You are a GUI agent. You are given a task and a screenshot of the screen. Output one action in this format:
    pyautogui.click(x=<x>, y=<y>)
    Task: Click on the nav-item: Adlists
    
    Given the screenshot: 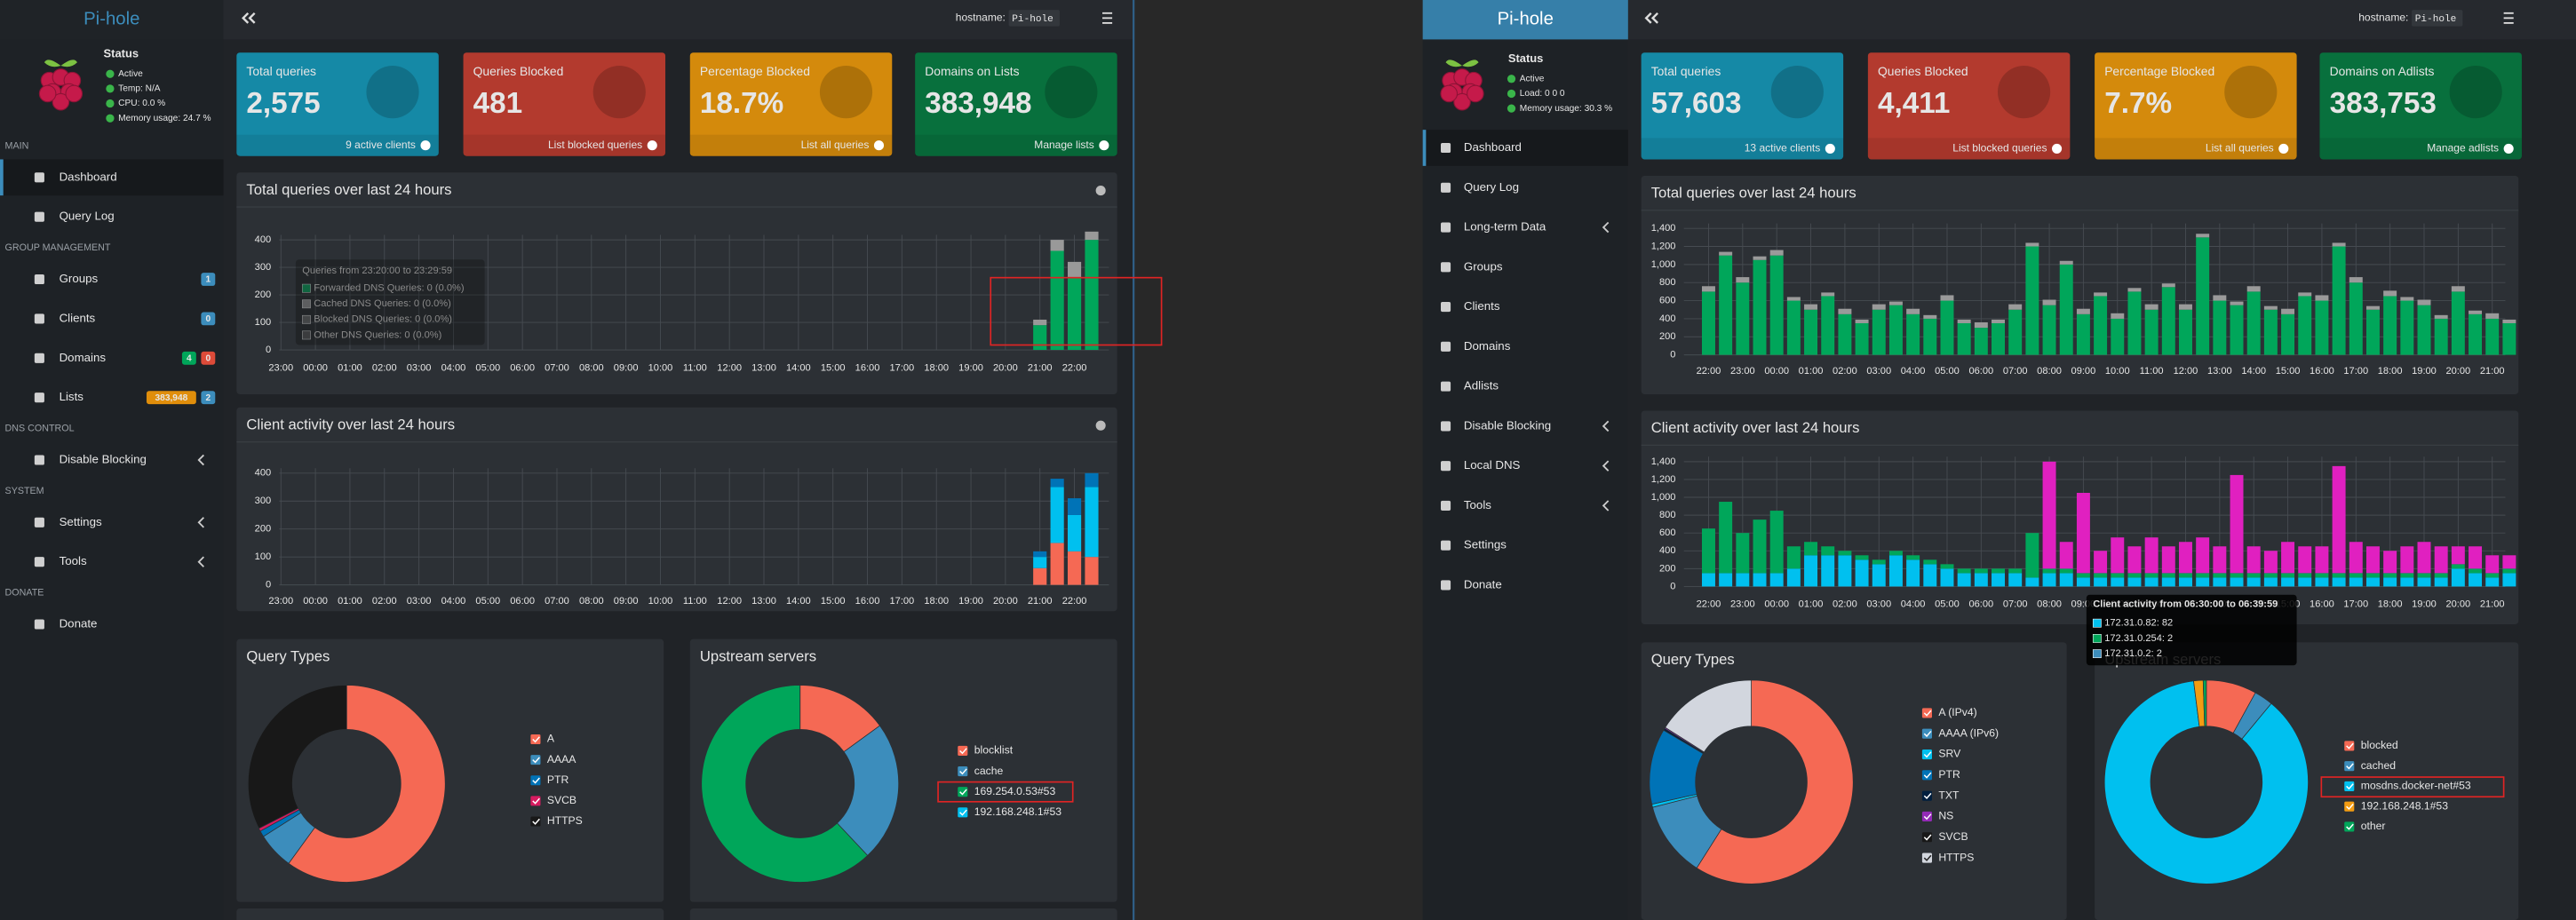 What is the action you would take?
    pyautogui.click(x=1481, y=386)
    